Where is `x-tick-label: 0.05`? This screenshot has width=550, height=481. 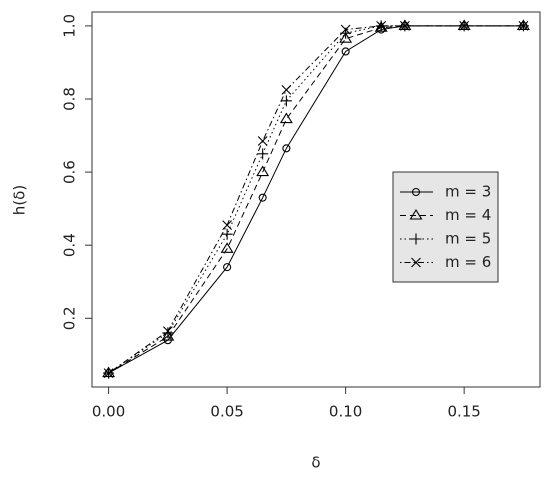 x-tick-label: 0.05 is located at coordinates (226, 412).